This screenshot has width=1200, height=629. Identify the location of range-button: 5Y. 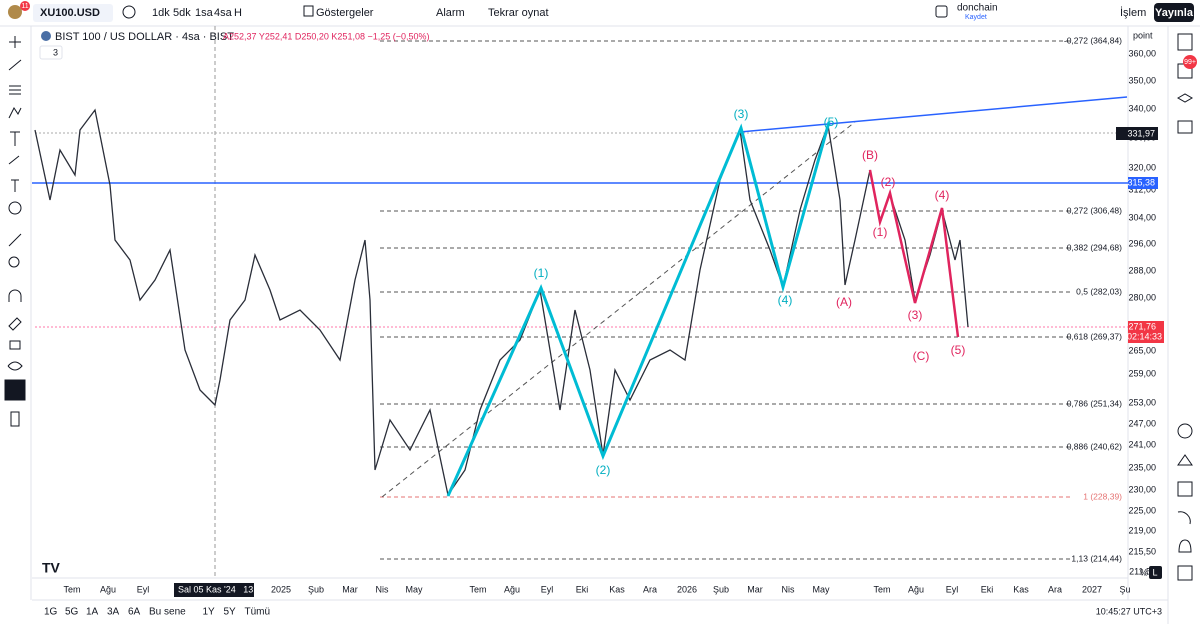
(230, 612).